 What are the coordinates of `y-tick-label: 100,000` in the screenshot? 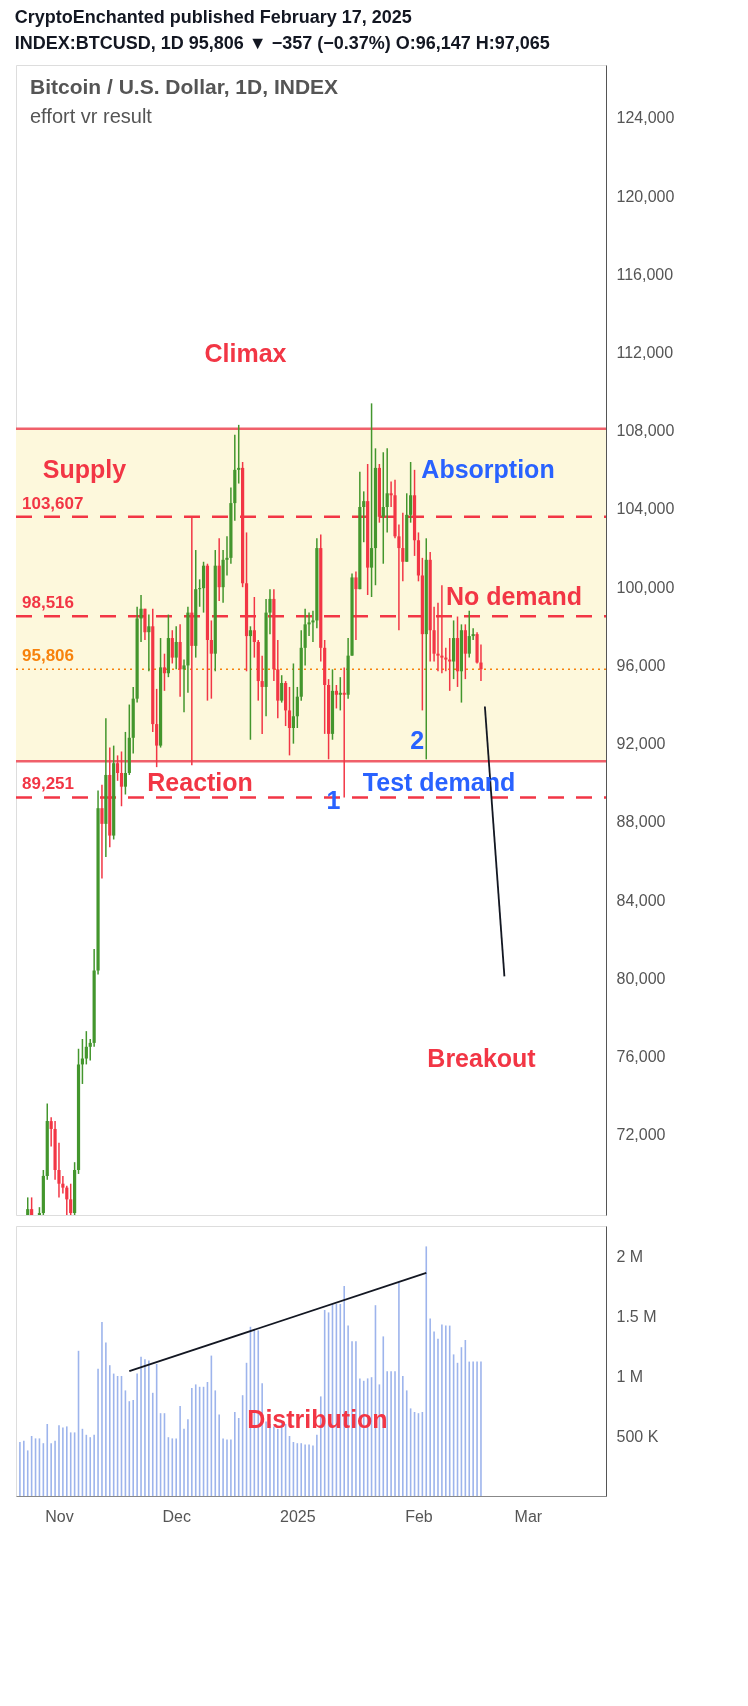 It's located at (645, 587).